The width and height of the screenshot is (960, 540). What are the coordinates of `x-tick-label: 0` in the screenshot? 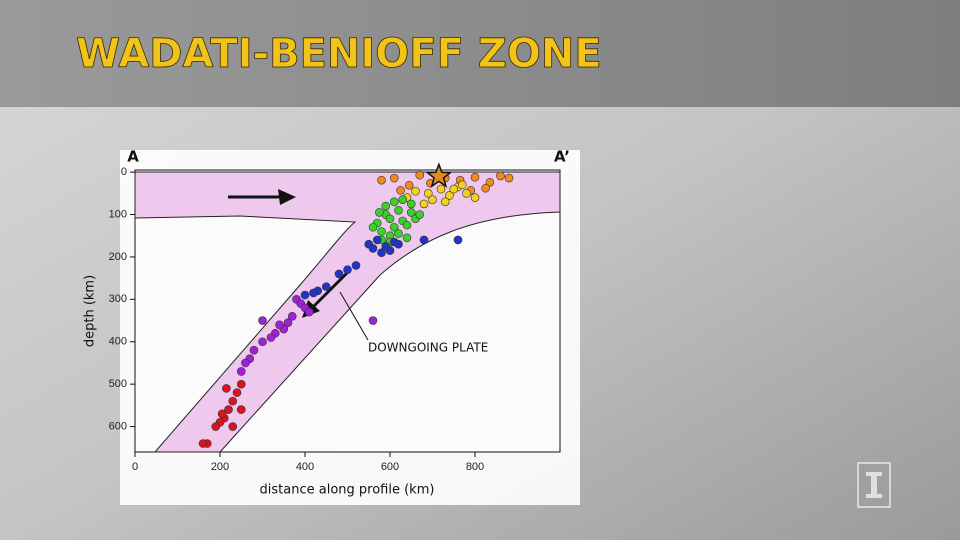 It's located at (135, 467).